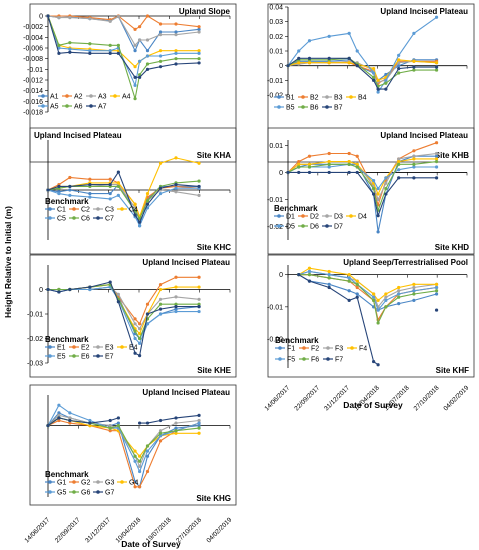 The height and width of the screenshot is (550, 479). Describe the element at coordinates (362, 54) in the screenshot. I see `series-line-b5` at that location.